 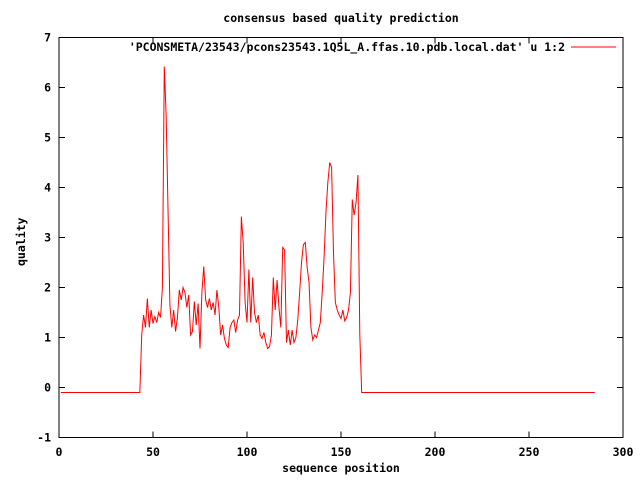 What do you see at coordinates (153, 452) in the screenshot?
I see `x-tick-label: 50` at bounding box center [153, 452].